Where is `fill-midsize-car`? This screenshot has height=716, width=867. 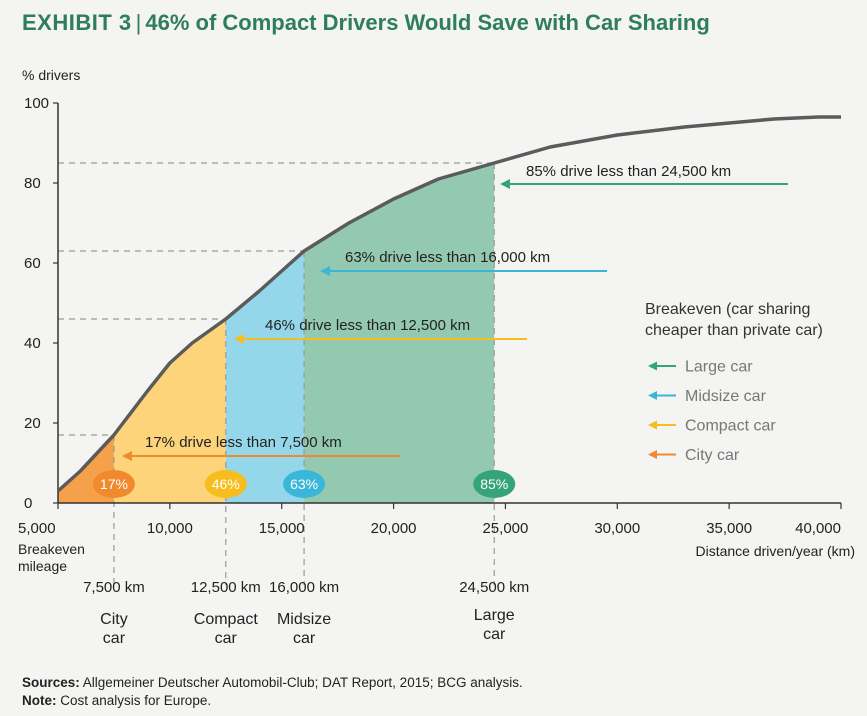
fill-midsize-car is located at coordinates (265, 377).